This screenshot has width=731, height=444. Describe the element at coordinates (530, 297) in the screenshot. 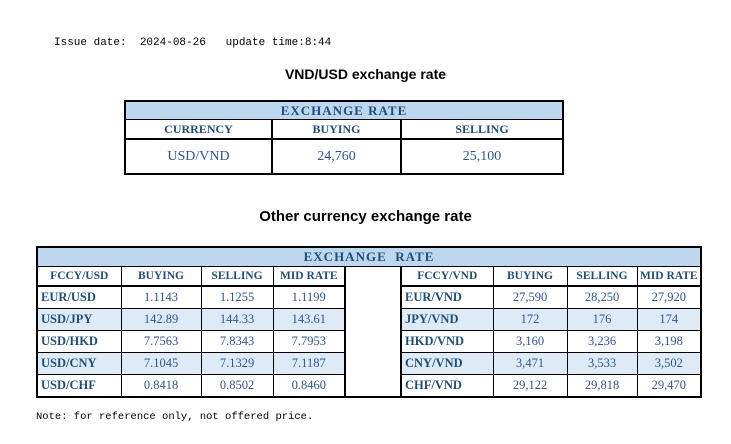

I see `buying-cell: 27,590` at that location.